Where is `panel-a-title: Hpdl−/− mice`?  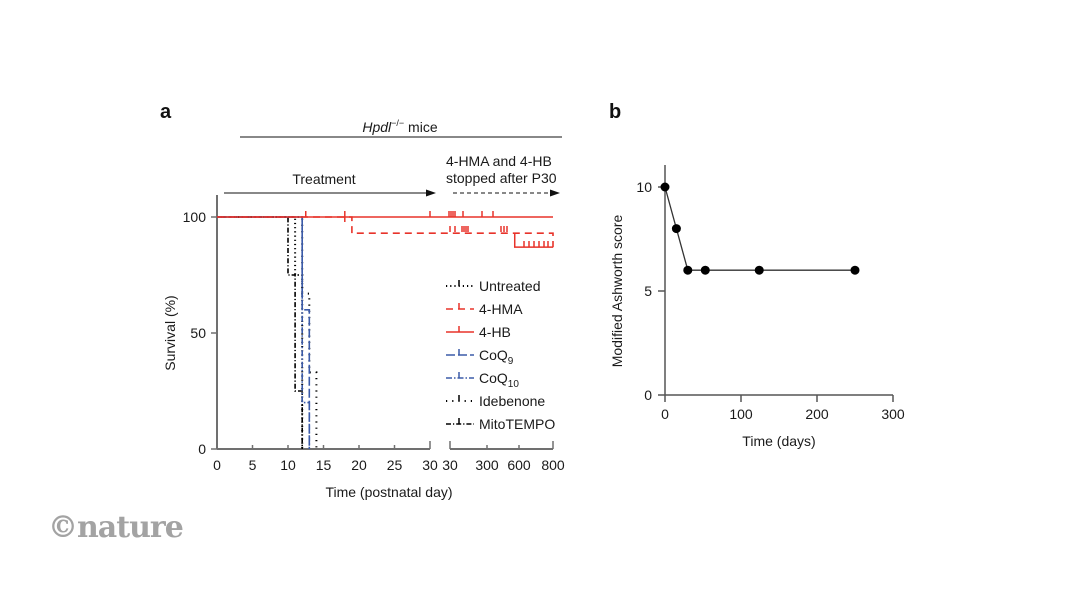
panel-a-title: Hpdl−/− mice is located at coordinates (399, 126).